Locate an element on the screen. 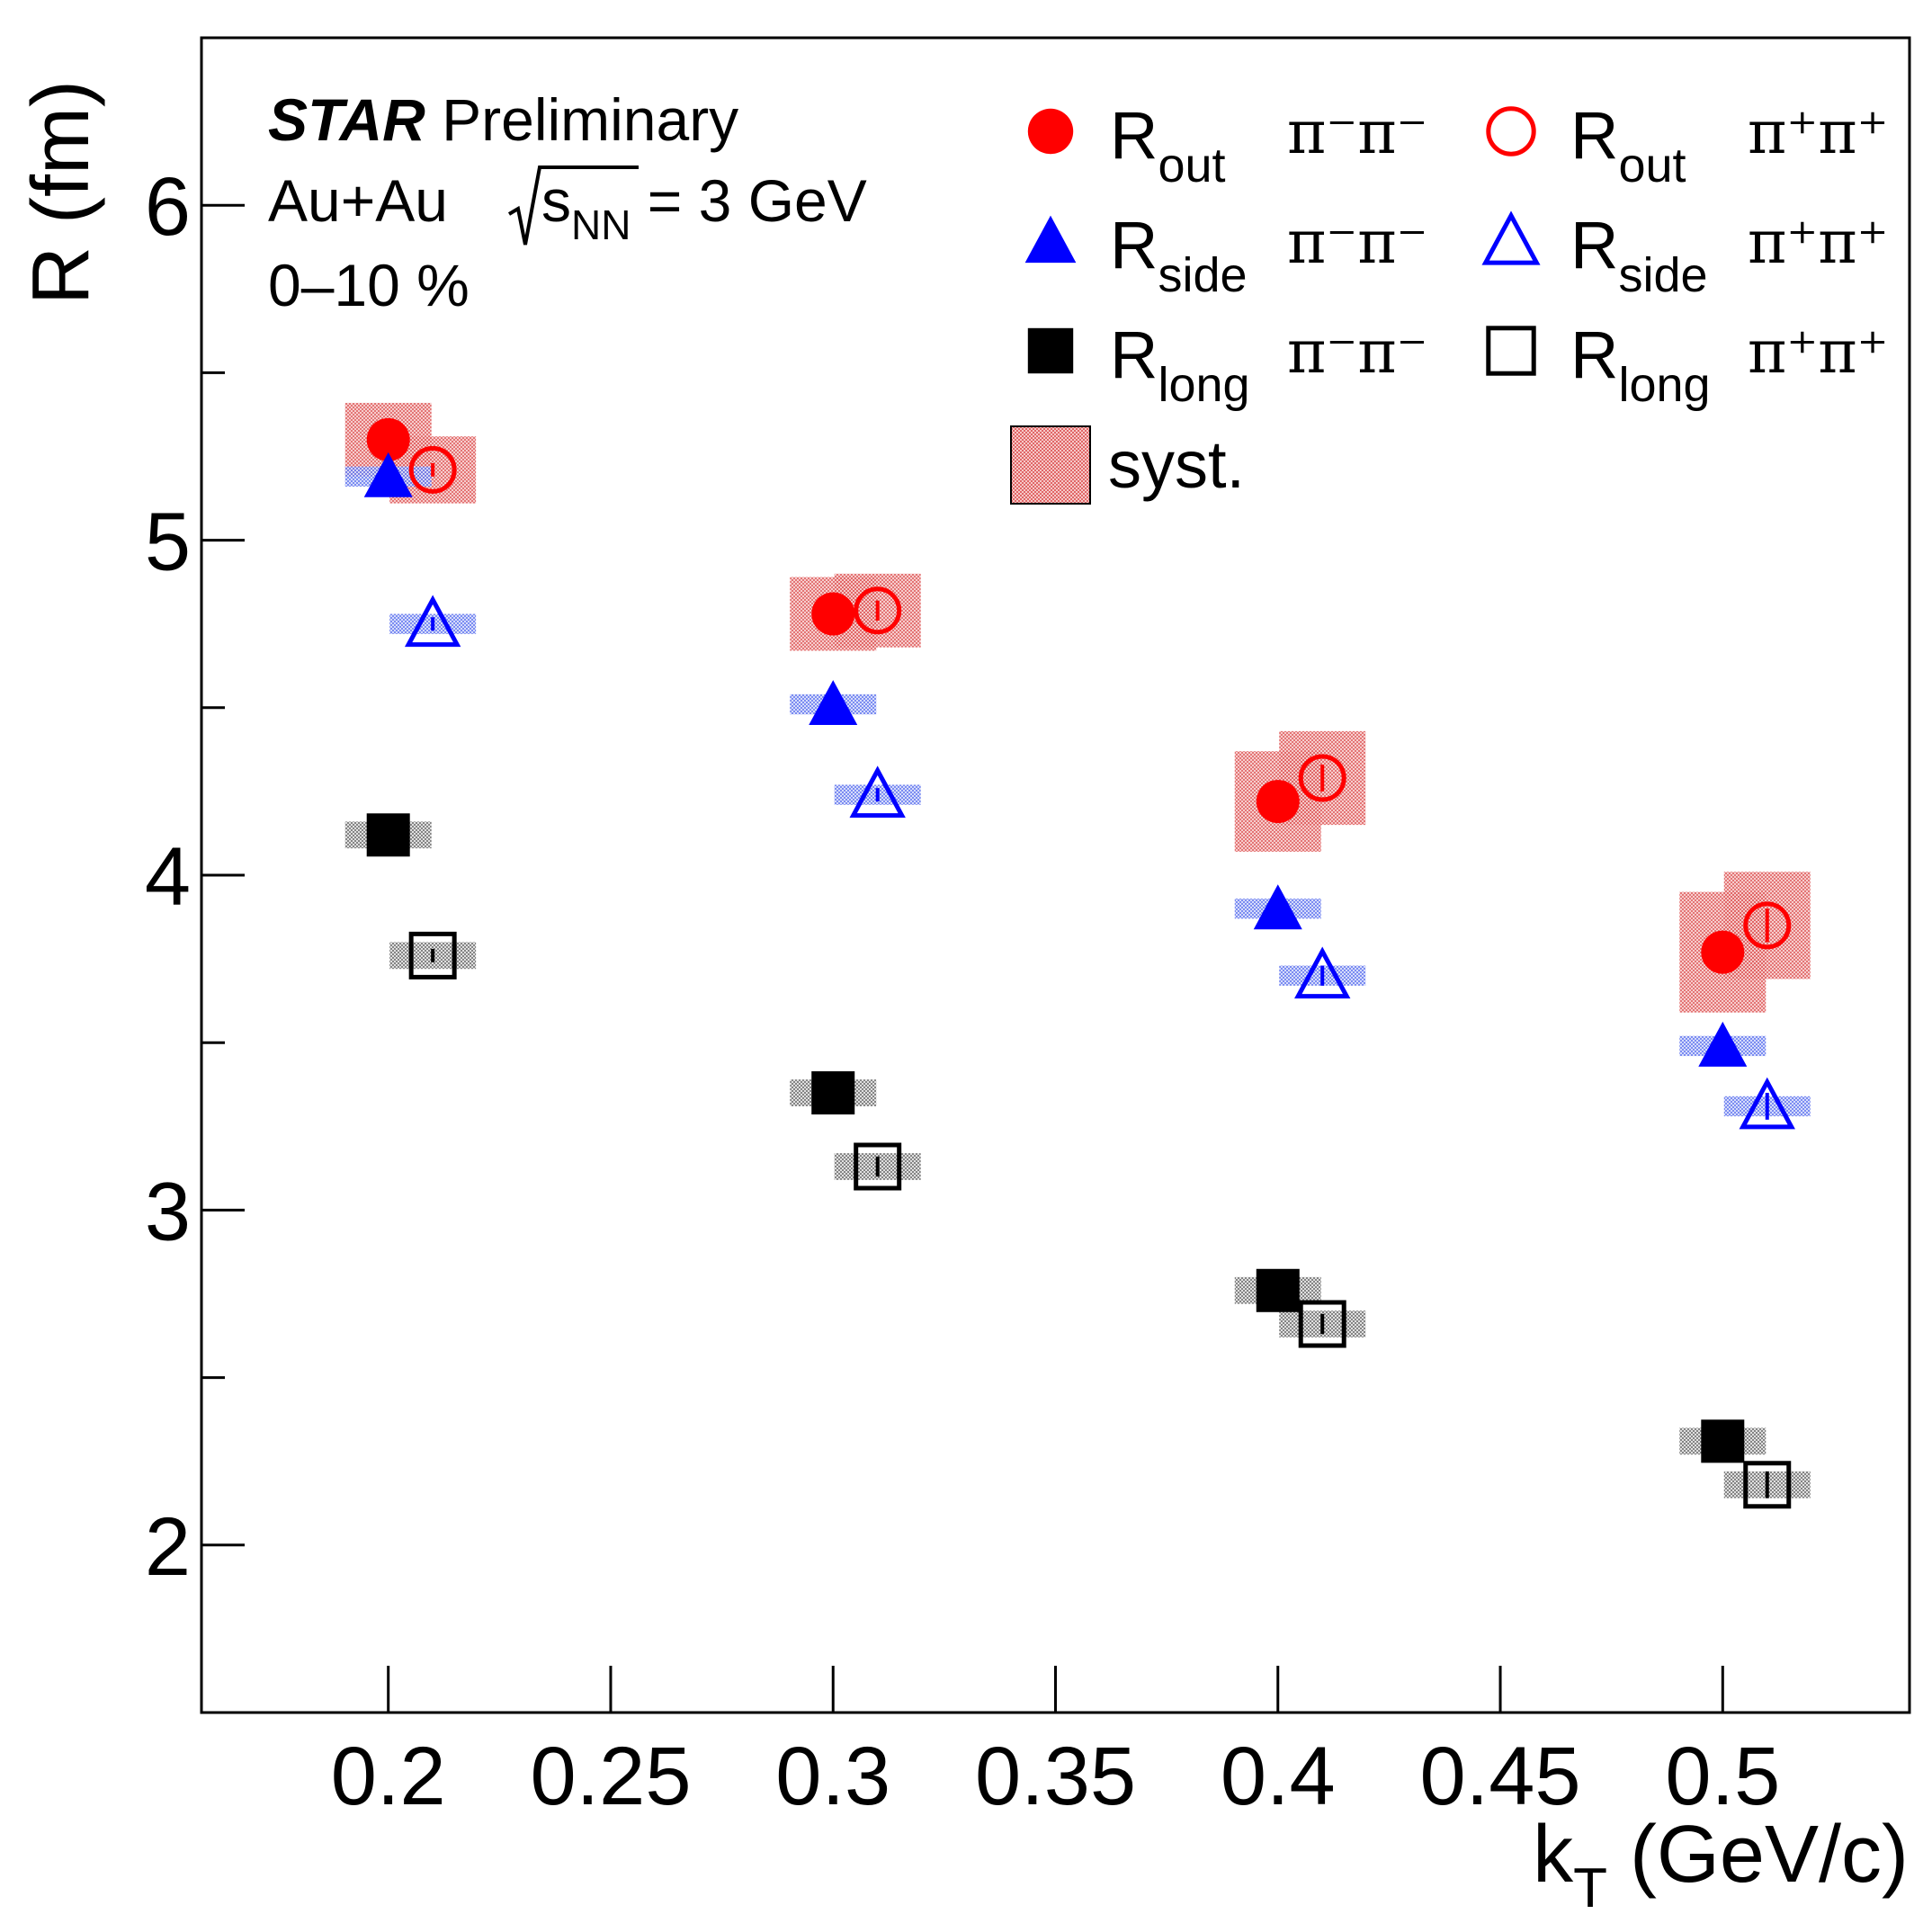 The image size is (1932, 1932). y-tick-label: 5 is located at coordinates (168, 542).